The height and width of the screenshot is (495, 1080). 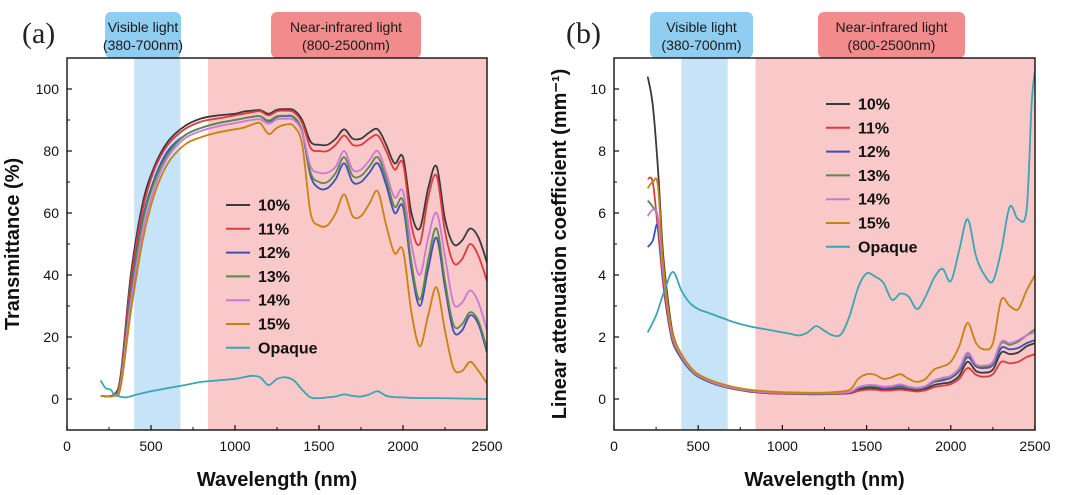 I want to click on y-axis-title: Transmittance (%), so click(x=13, y=244).